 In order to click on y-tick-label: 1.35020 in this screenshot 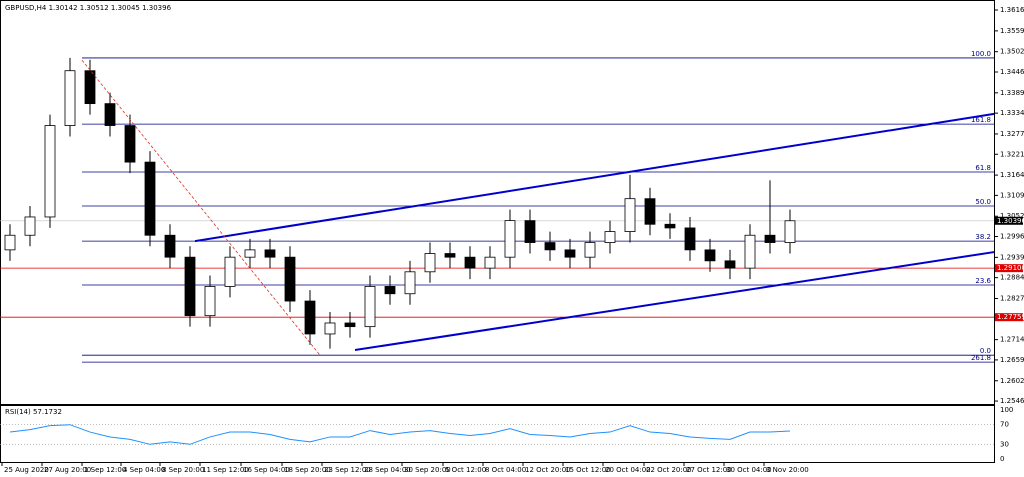, I will do `click(1012, 52)`.